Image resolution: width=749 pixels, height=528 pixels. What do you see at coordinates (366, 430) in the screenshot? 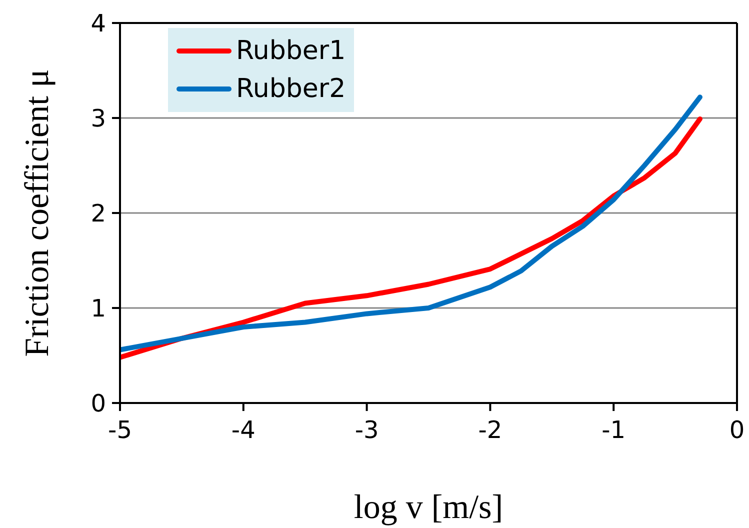
I see `x-tick-label: -3` at bounding box center [366, 430].